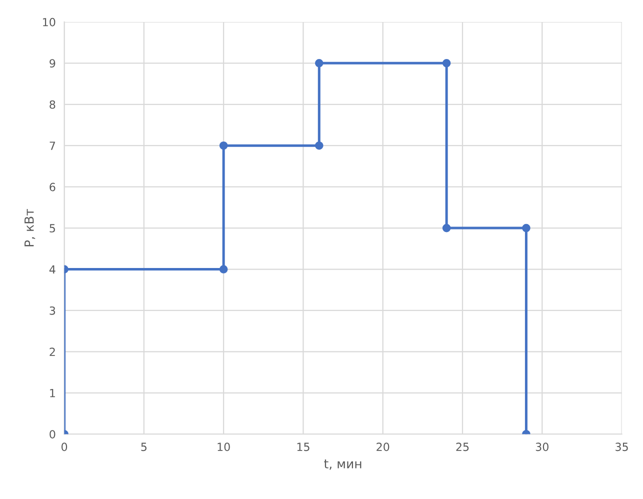 The image size is (643, 499). I want to click on x-tick-label: 15, so click(303, 447).